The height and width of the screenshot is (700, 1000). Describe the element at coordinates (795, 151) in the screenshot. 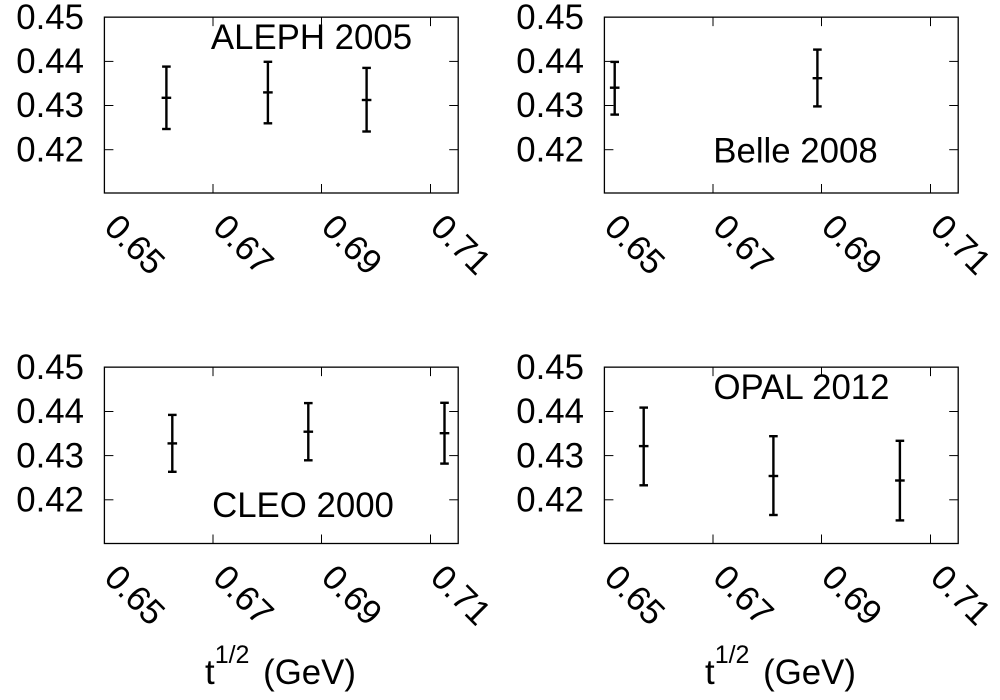

I see `svg-text: Belle 2008` at that location.